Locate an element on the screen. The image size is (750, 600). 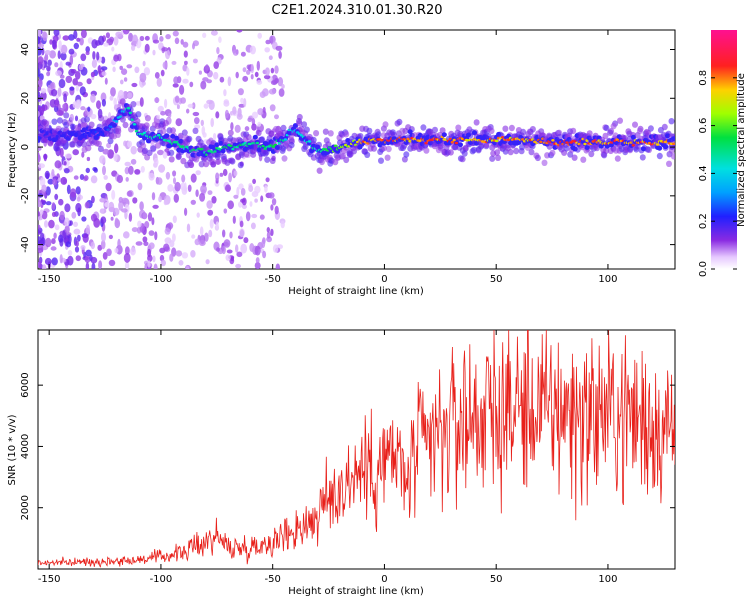
x-tick-label: -150 is located at coordinates (49, 279).